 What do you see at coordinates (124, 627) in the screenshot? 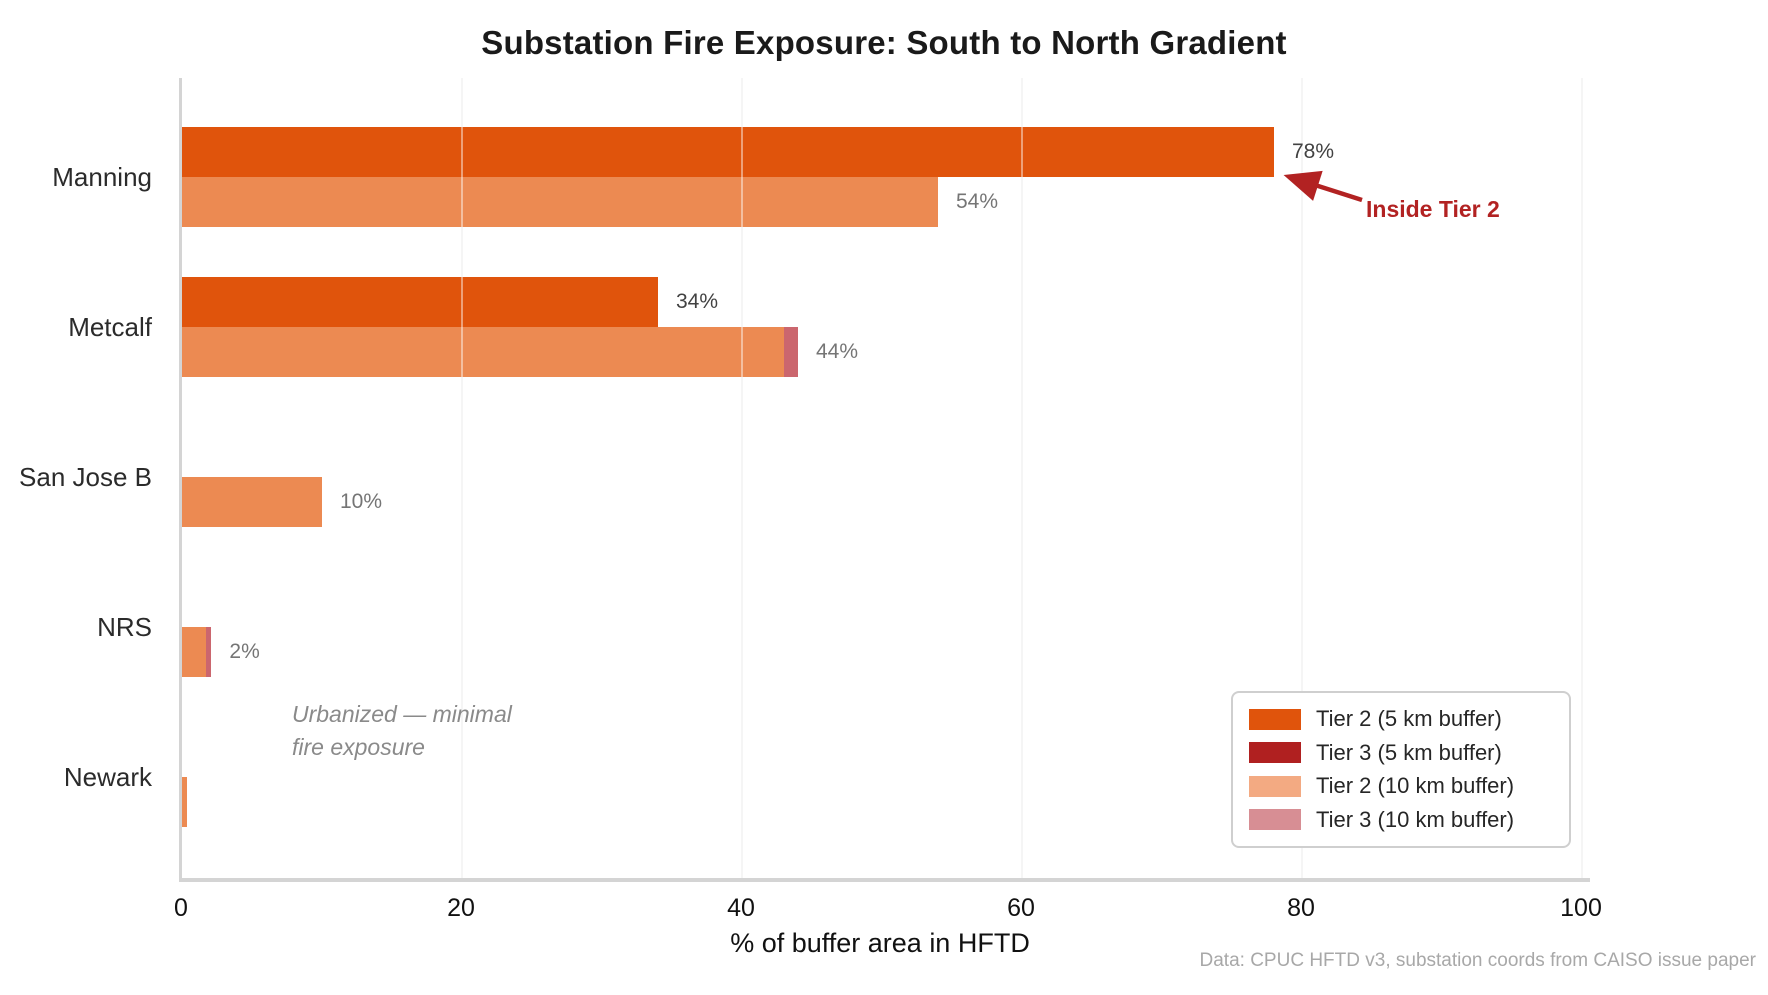
I see `category-label: NRS` at bounding box center [124, 627].